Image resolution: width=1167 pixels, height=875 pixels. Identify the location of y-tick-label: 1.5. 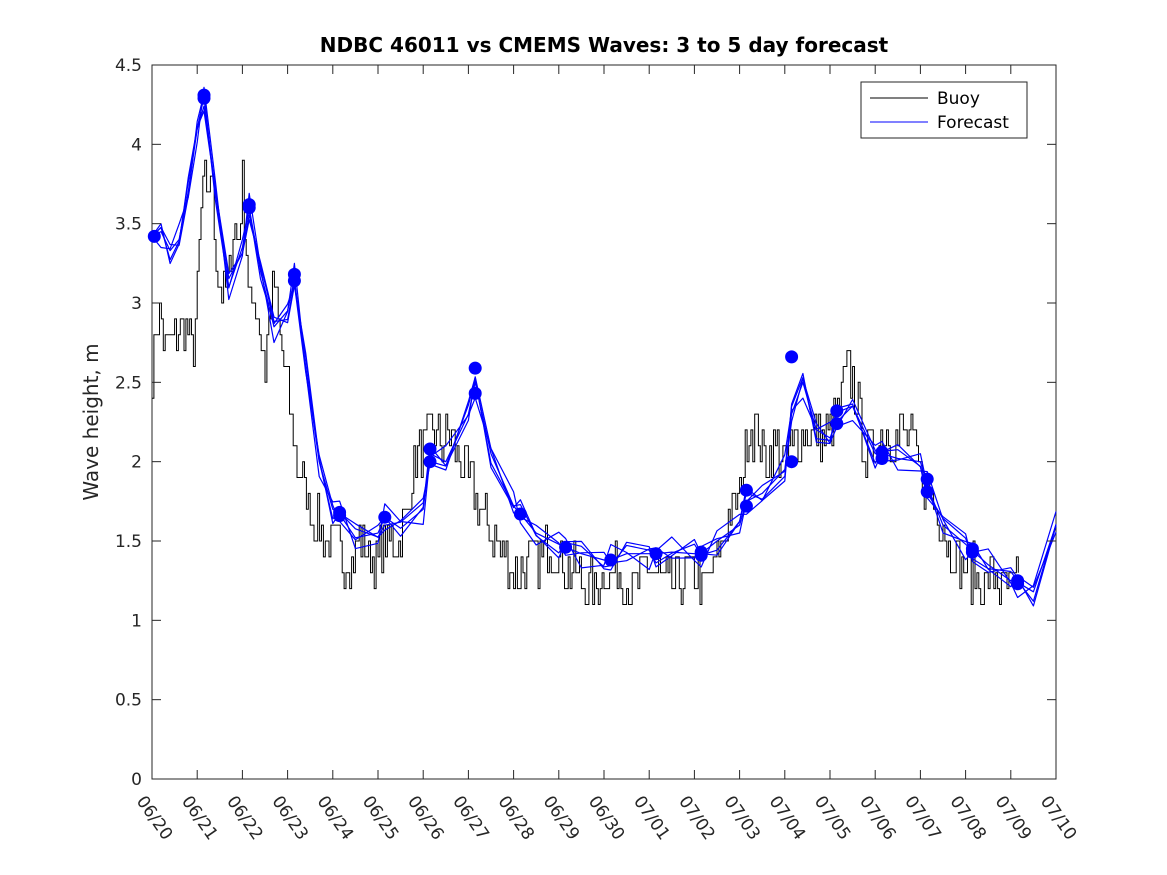
(128, 542).